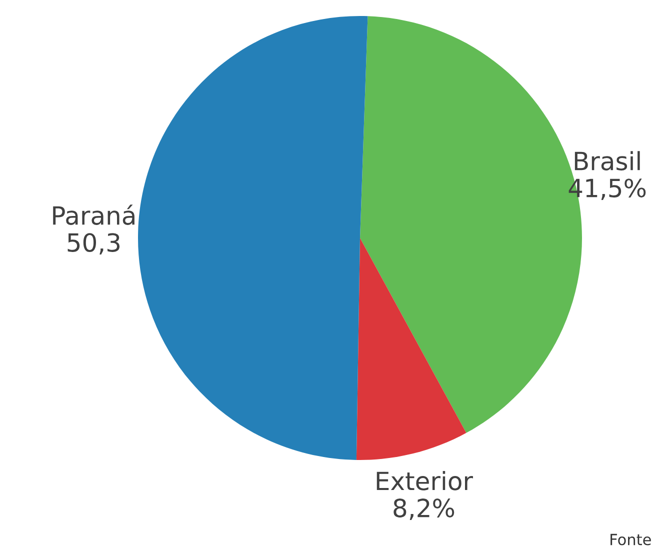  I want to click on text: Fonte, so click(630, 540).